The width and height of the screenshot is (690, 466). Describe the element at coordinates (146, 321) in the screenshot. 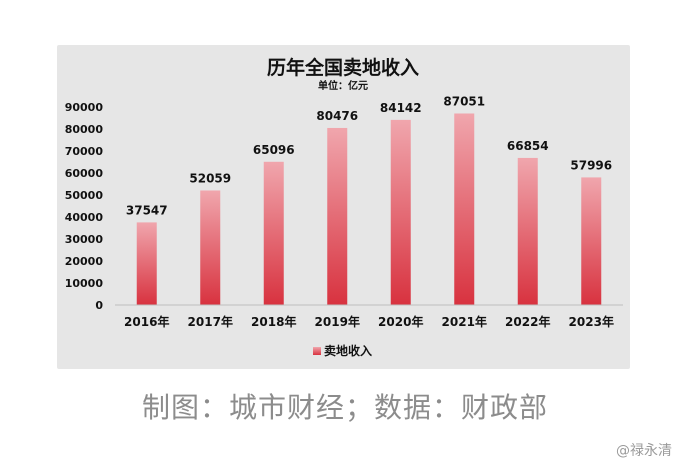

I see `x-tick-label: 2016年` at that location.